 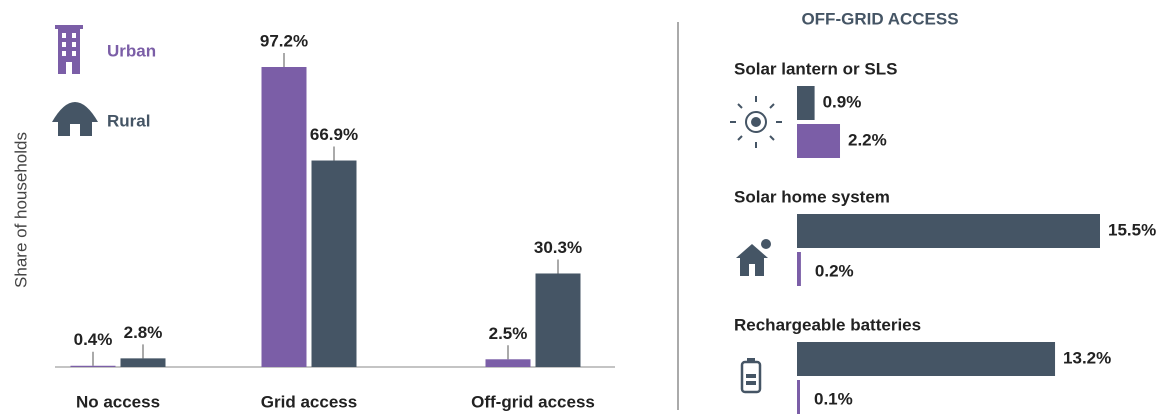 What do you see at coordinates (75, 119) in the screenshot?
I see `rural-icon` at bounding box center [75, 119].